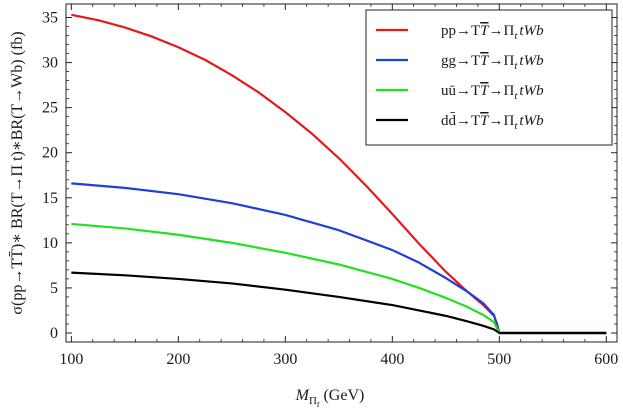 The image size is (623, 411). Describe the element at coordinates (492, 62) in the screenshot. I see `legend-label: gg→TT→Πt tWb` at that location.